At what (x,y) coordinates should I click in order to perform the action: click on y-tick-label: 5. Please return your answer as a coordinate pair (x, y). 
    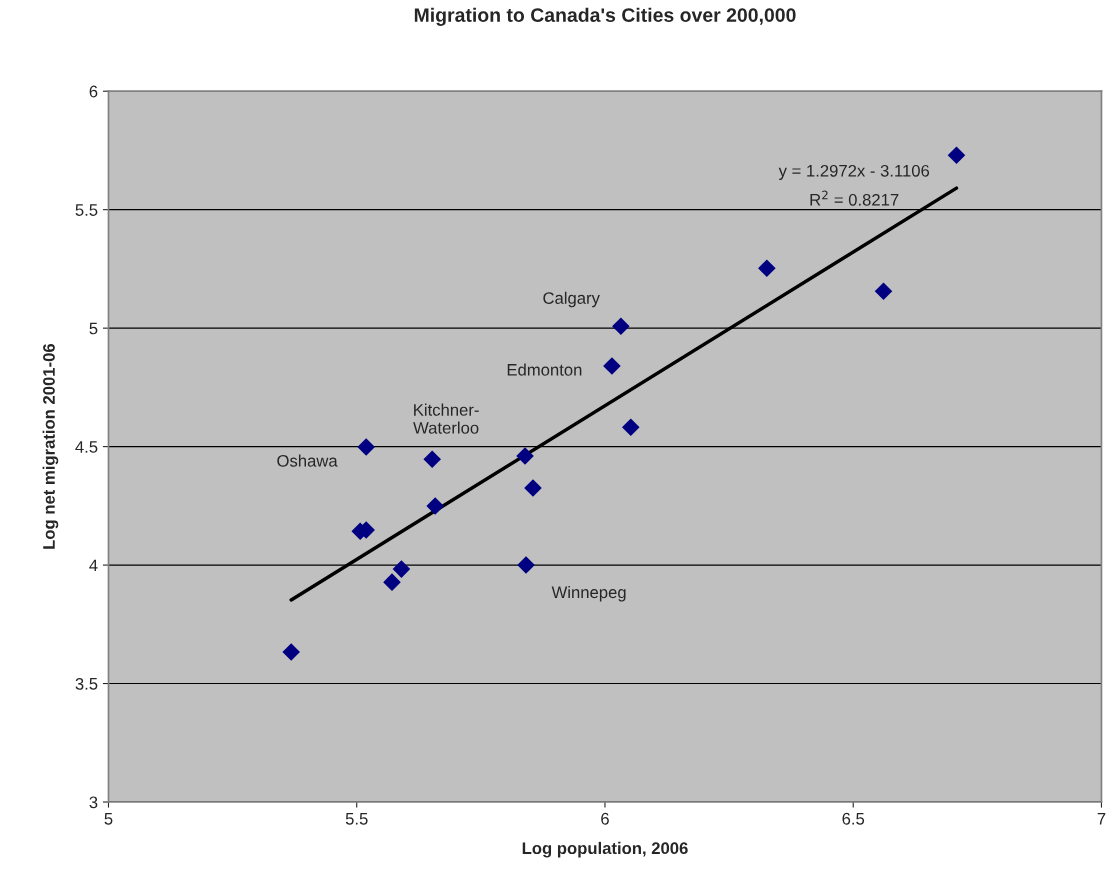
    Looking at the image, I should click on (93, 328).